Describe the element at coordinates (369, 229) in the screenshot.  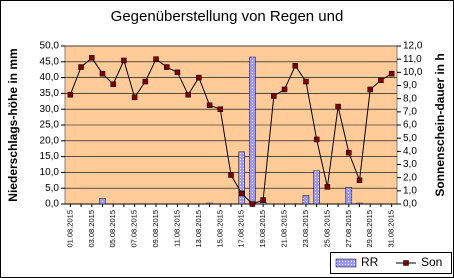
I see `x-tick-label: 29.08.2015` at that location.